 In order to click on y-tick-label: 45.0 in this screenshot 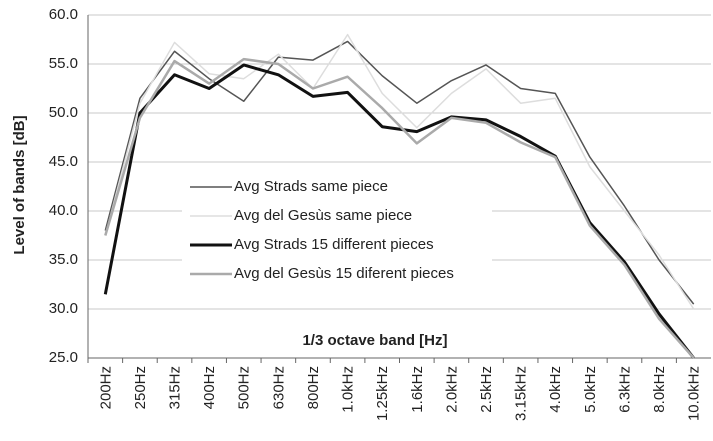, I will do `click(63, 161)`.